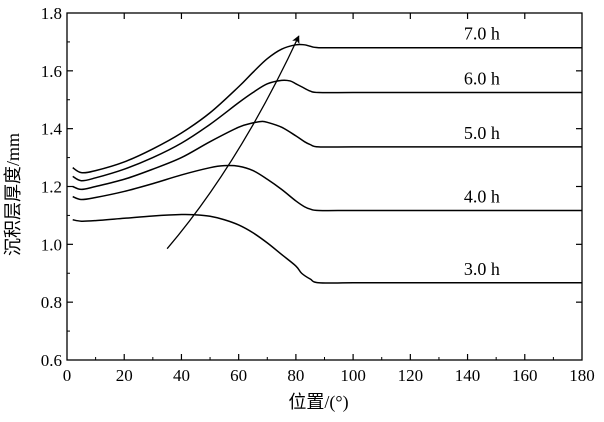 The image size is (604, 422). I want to click on series-line-4-0h, so click(327, 188).